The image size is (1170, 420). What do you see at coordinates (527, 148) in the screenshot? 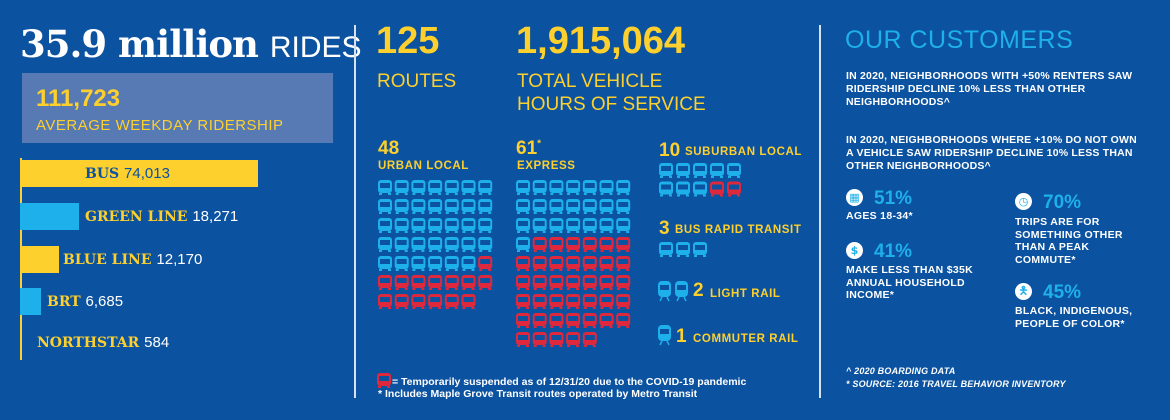
I see `express-count: 61` at bounding box center [527, 148].